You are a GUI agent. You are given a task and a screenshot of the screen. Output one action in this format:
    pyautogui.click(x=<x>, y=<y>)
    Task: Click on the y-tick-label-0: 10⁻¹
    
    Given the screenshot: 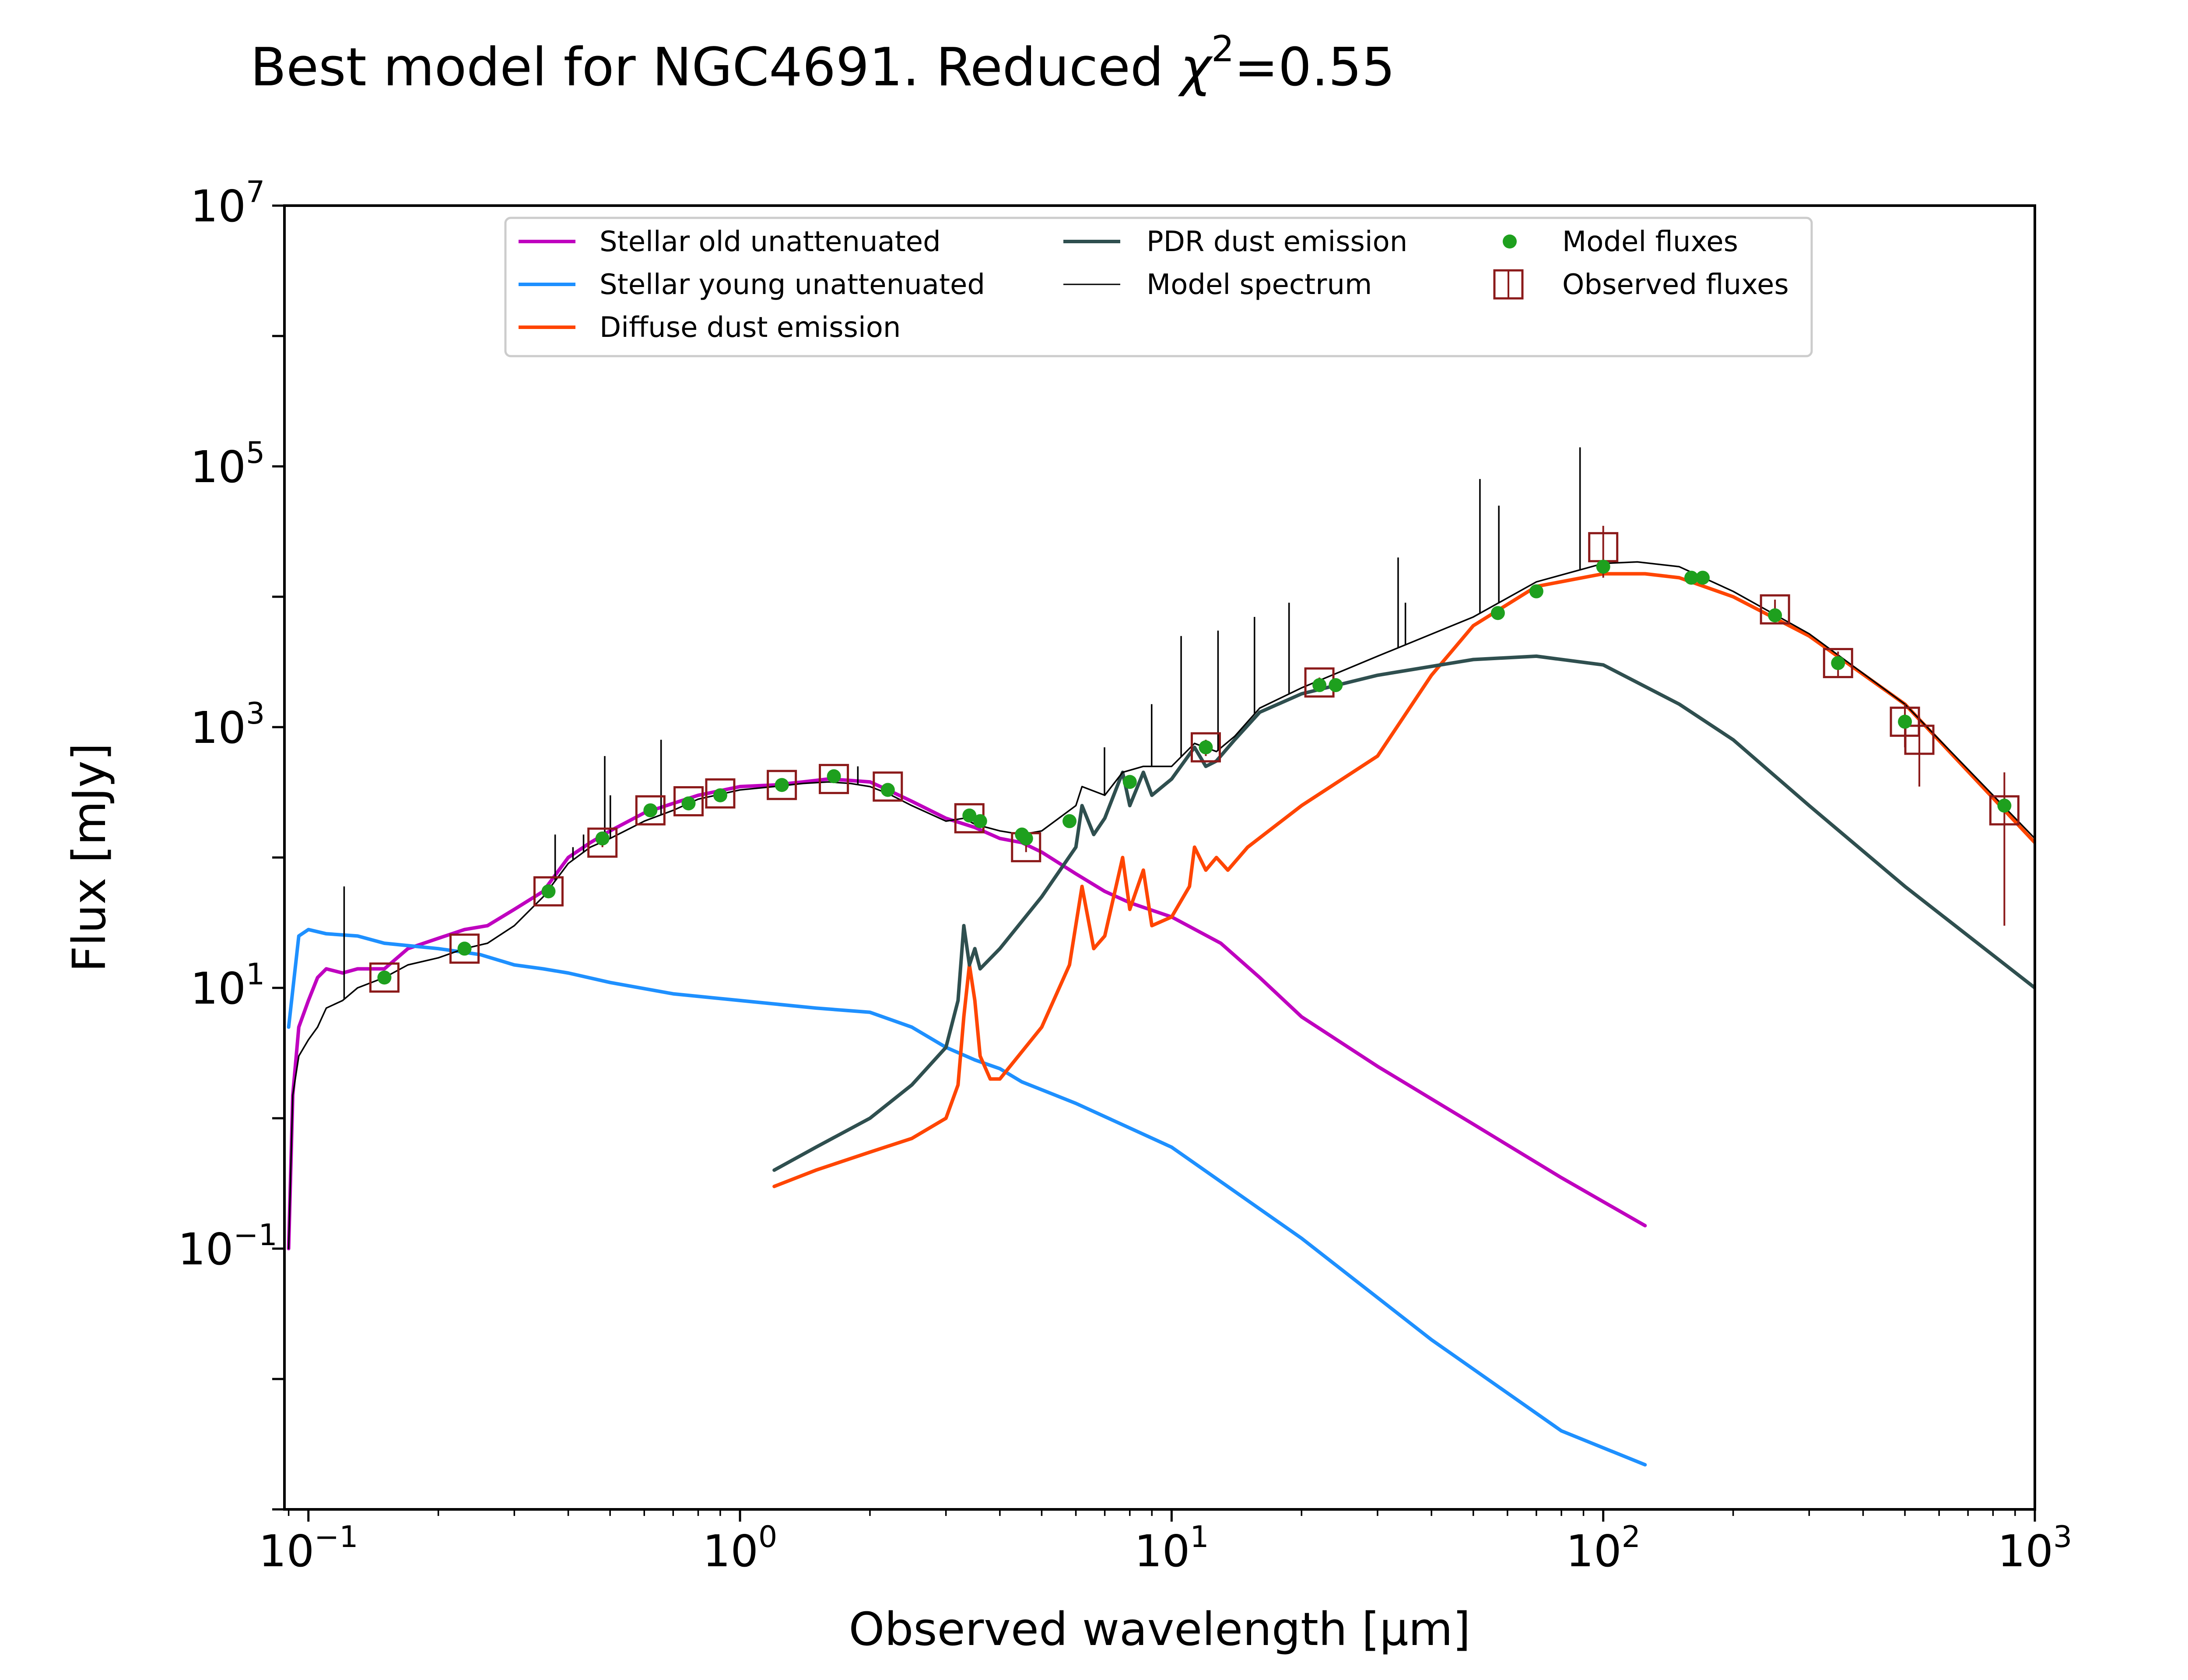 What is the action you would take?
    pyautogui.click(x=227, y=1246)
    